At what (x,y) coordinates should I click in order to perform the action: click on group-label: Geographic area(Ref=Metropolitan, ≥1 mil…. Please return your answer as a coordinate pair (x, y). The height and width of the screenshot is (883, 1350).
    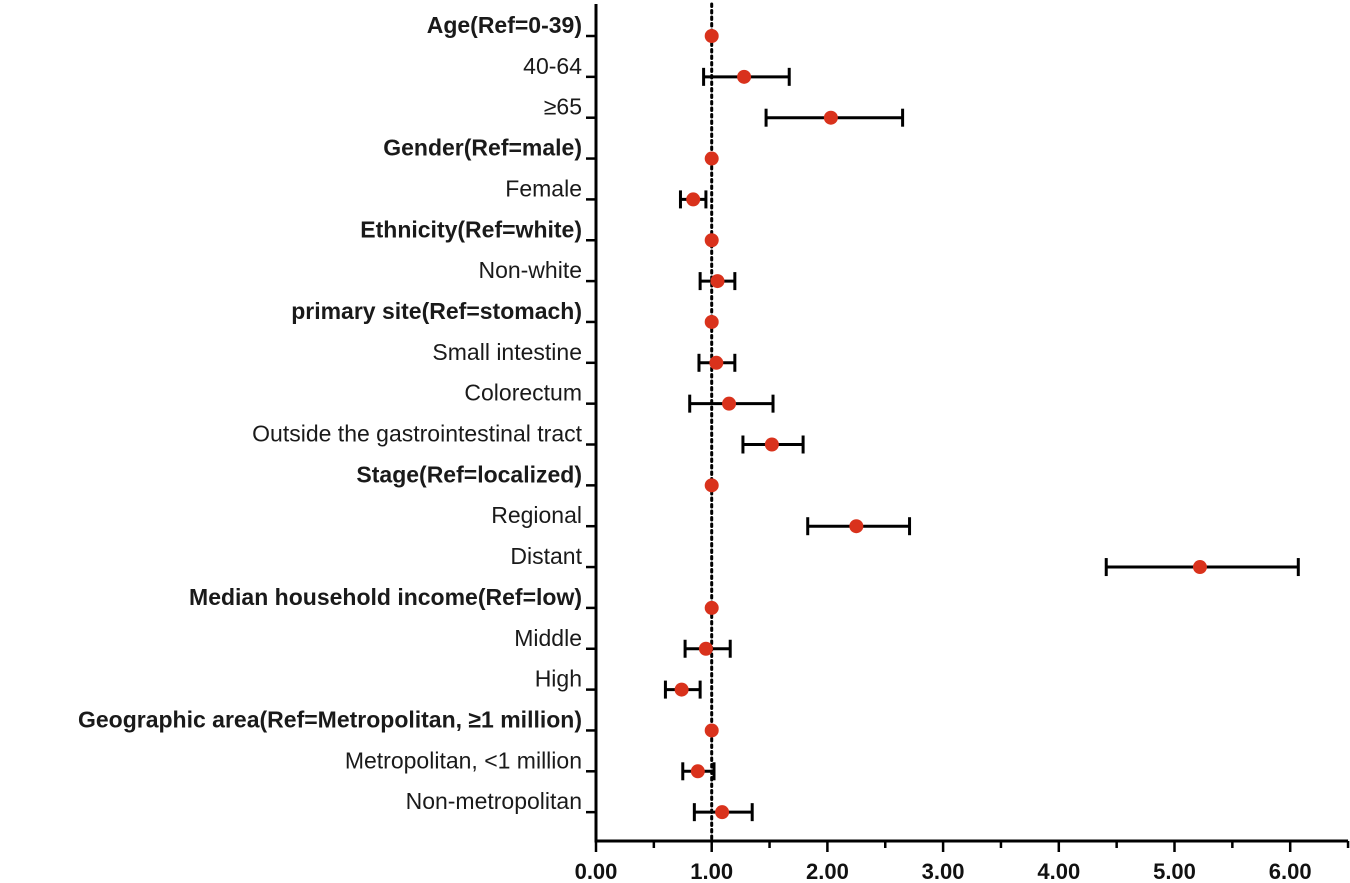
    Looking at the image, I should click on (330, 719).